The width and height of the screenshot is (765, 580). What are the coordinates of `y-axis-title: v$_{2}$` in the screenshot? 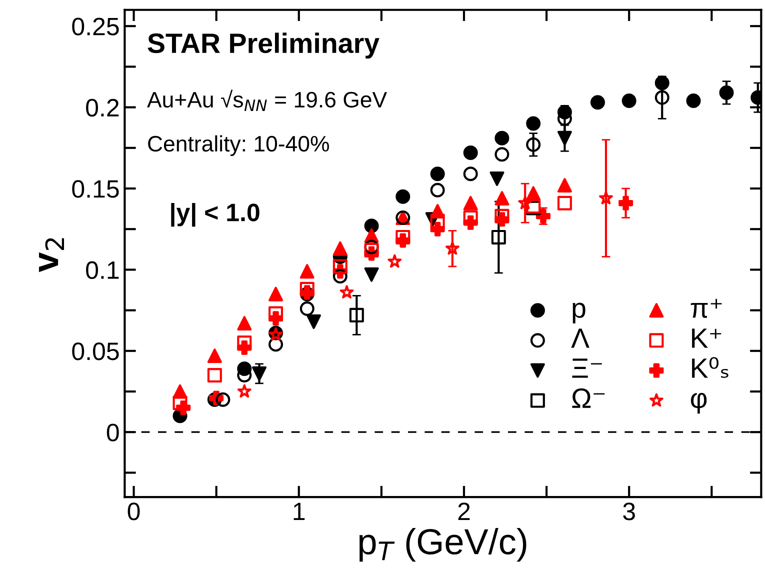 It's located at (51, 255).